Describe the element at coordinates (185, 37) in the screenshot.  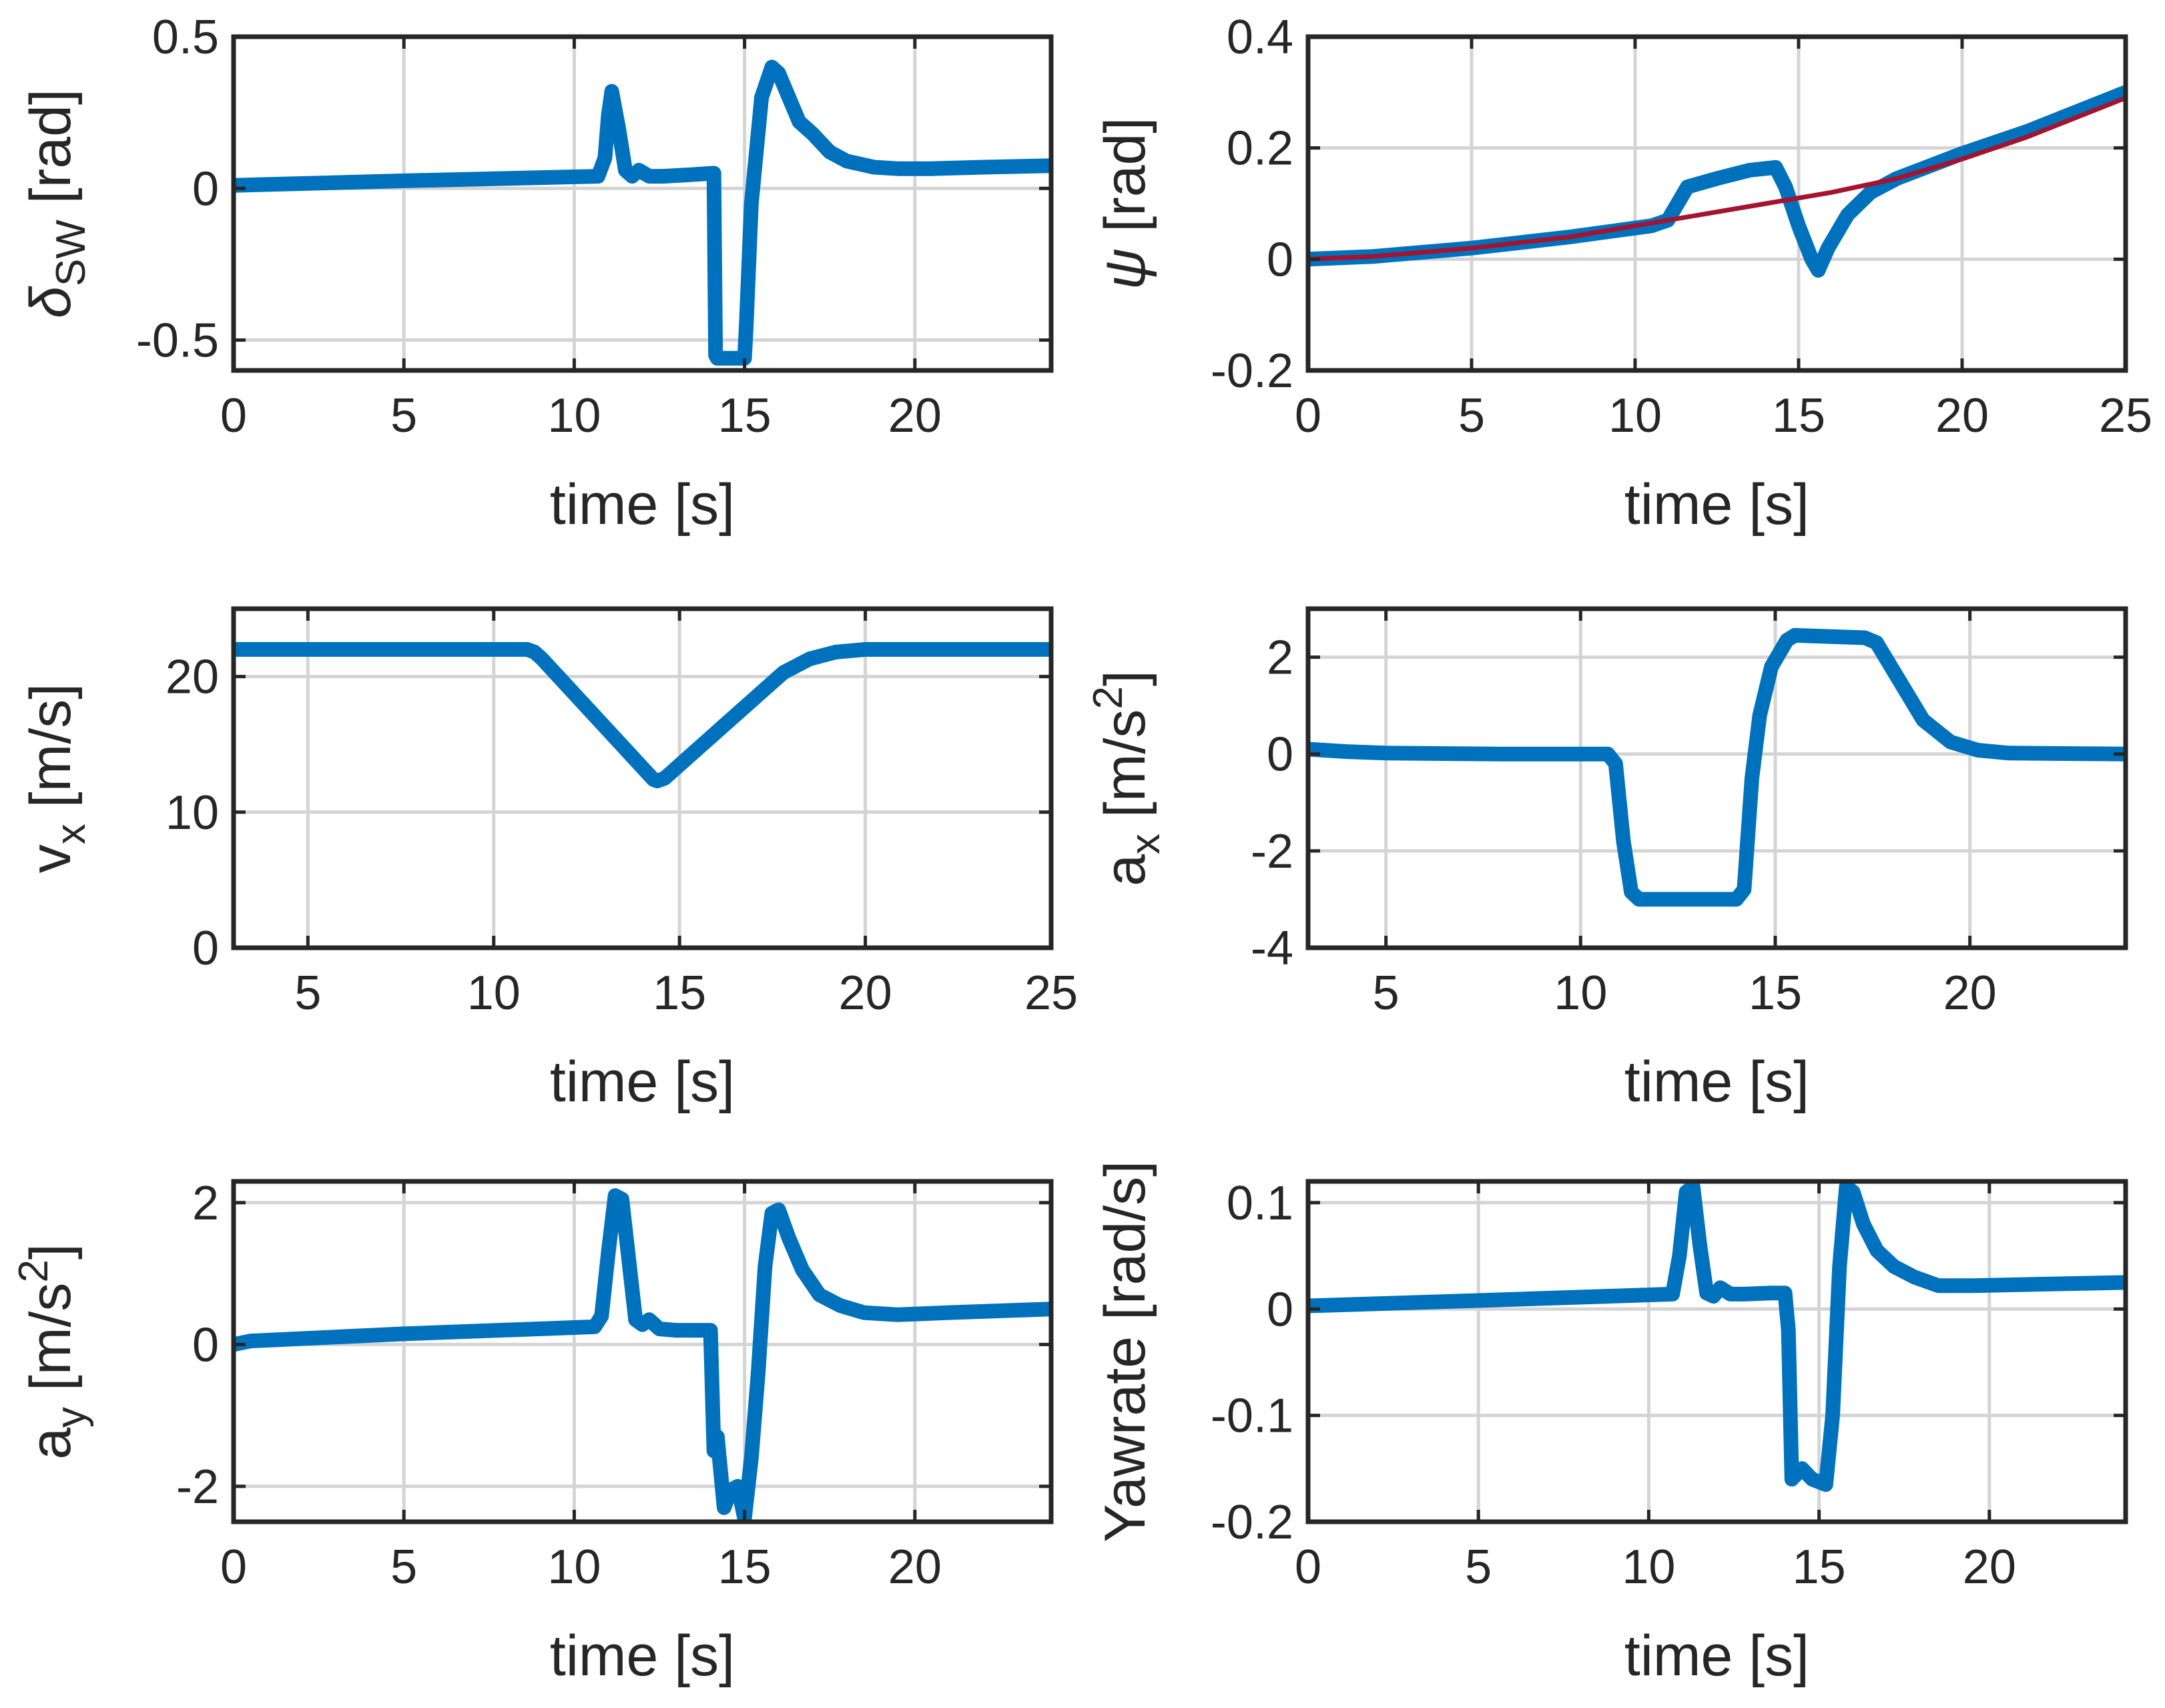
I see `y-tick-label: 0.5` at that location.